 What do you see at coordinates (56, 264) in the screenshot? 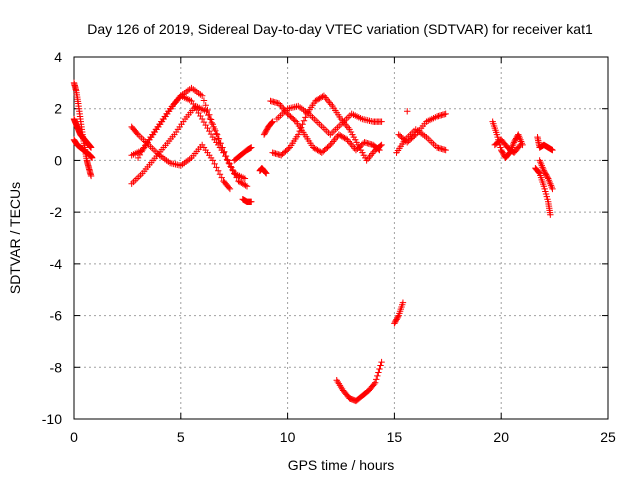
I see `y-tick-label: -4` at bounding box center [56, 264].